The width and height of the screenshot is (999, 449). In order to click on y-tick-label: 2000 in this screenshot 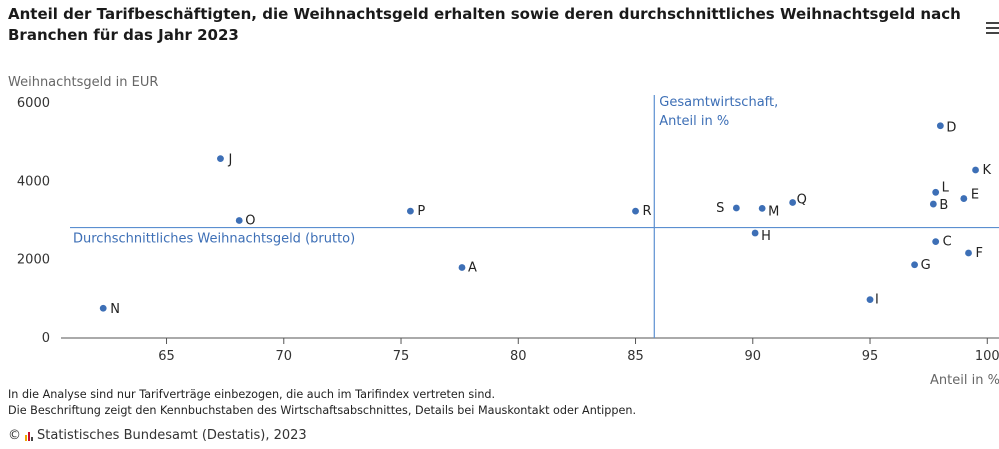, I will do `click(33, 260)`.